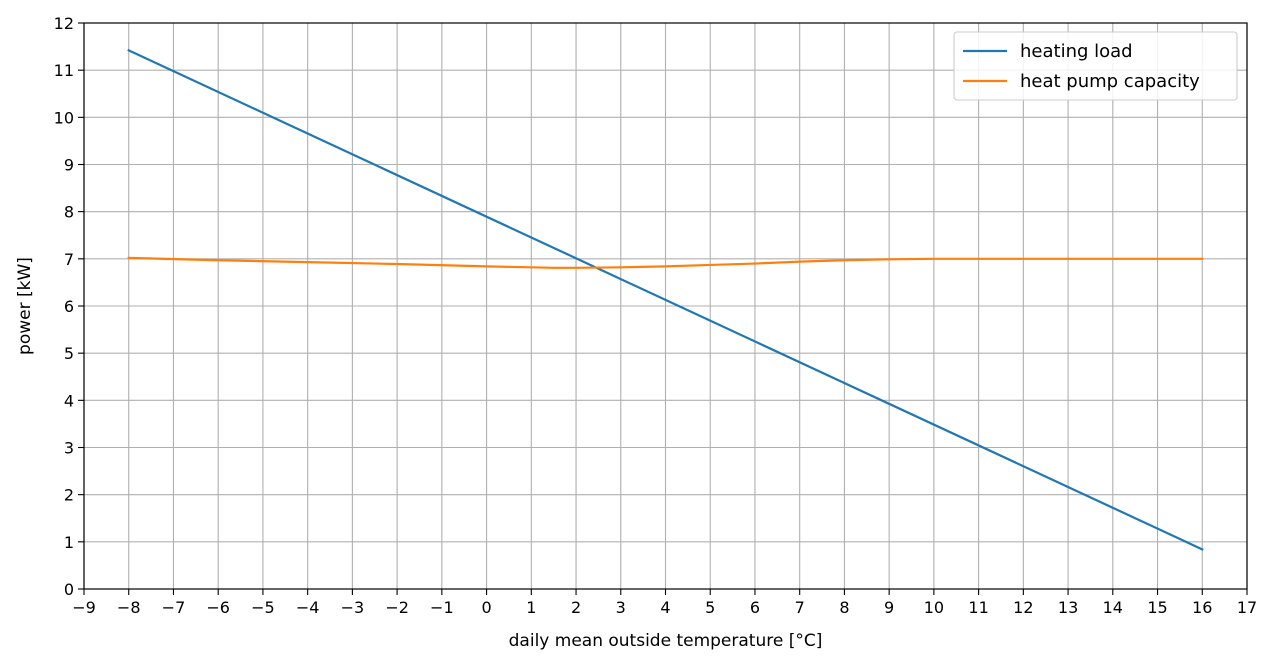 The width and height of the screenshot is (1275, 667). Describe the element at coordinates (442, 607) in the screenshot. I see `x-tick-label: −1` at that location.